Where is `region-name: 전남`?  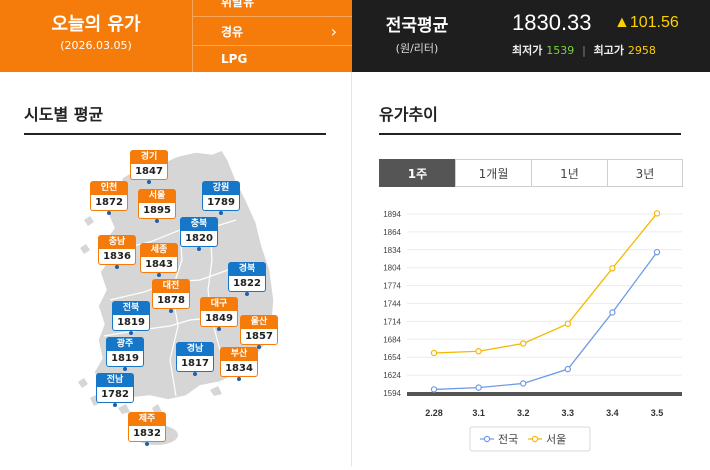
region-name: 전남 is located at coordinates (115, 380).